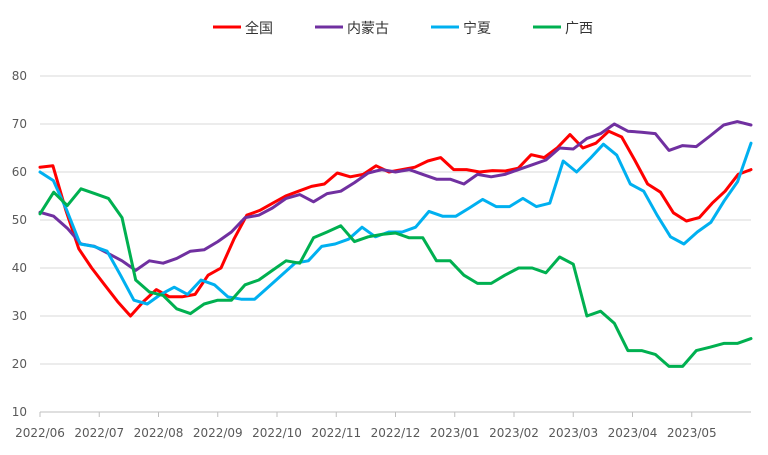  I want to click on legend-item: 全国, so click(243, 28).